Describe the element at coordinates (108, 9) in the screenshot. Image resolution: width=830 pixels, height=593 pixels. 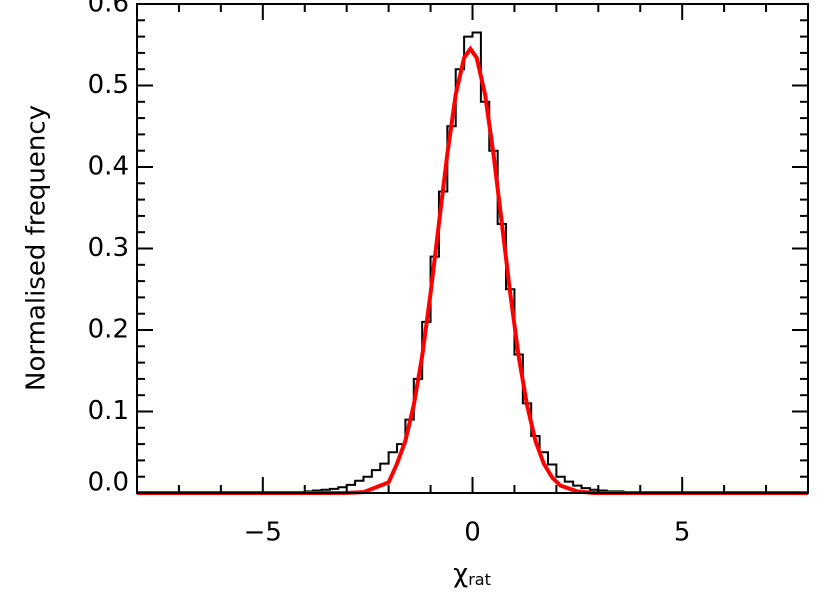
I see `y-tick-label: 0.6` at that location.